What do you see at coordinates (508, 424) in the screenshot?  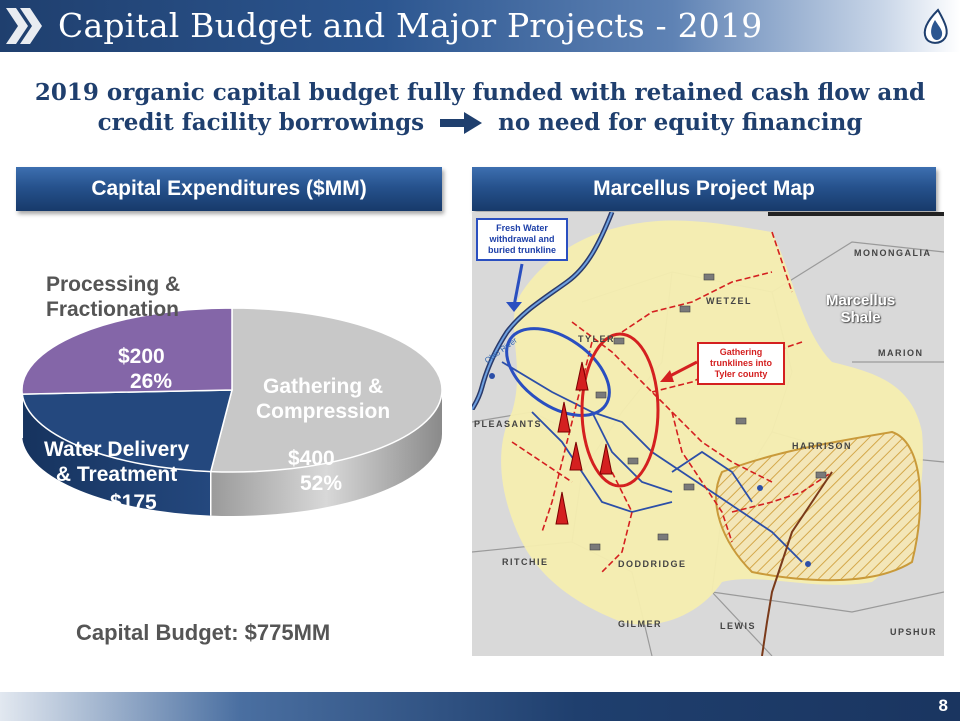 I see `county-label-pleasants: PLEASANTS` at bounding box center [508, 424].